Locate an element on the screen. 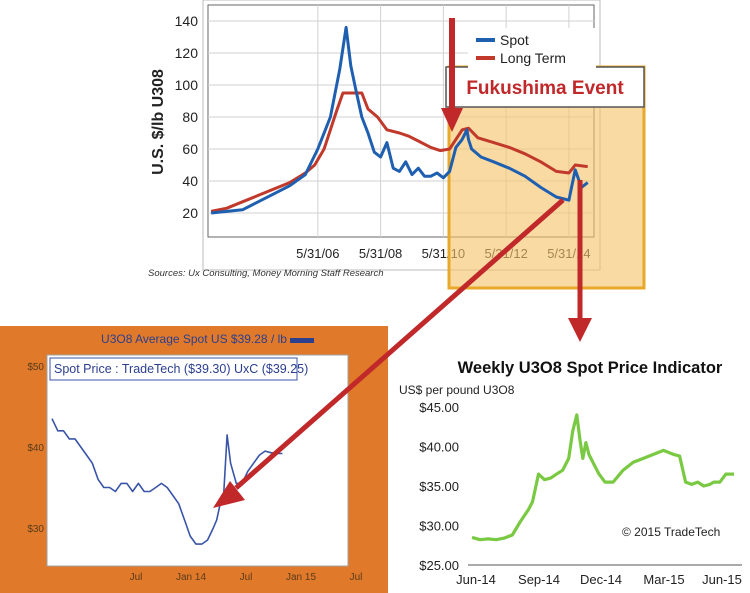  inset-y-tick-labels: $30 $40 $50 is located at coordinates (35, 448).